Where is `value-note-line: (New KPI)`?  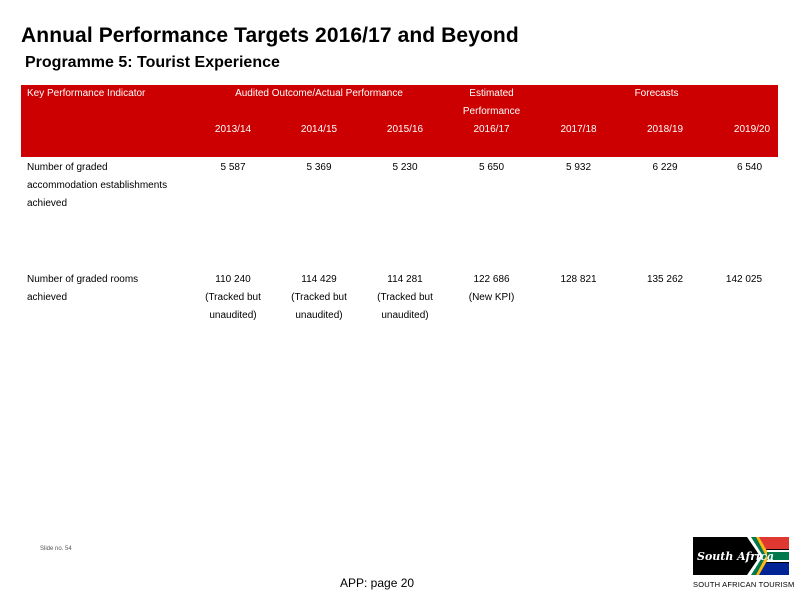
value-note-line: (New KPI) is located at coordinates (491, 297).